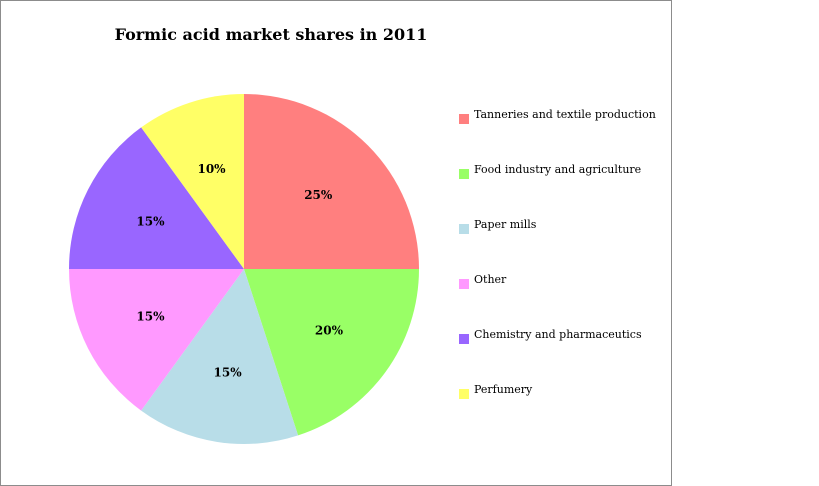 This screenshot has height=486, width=819. I want to click on slice-label-2: 20%, so click(329, 331).